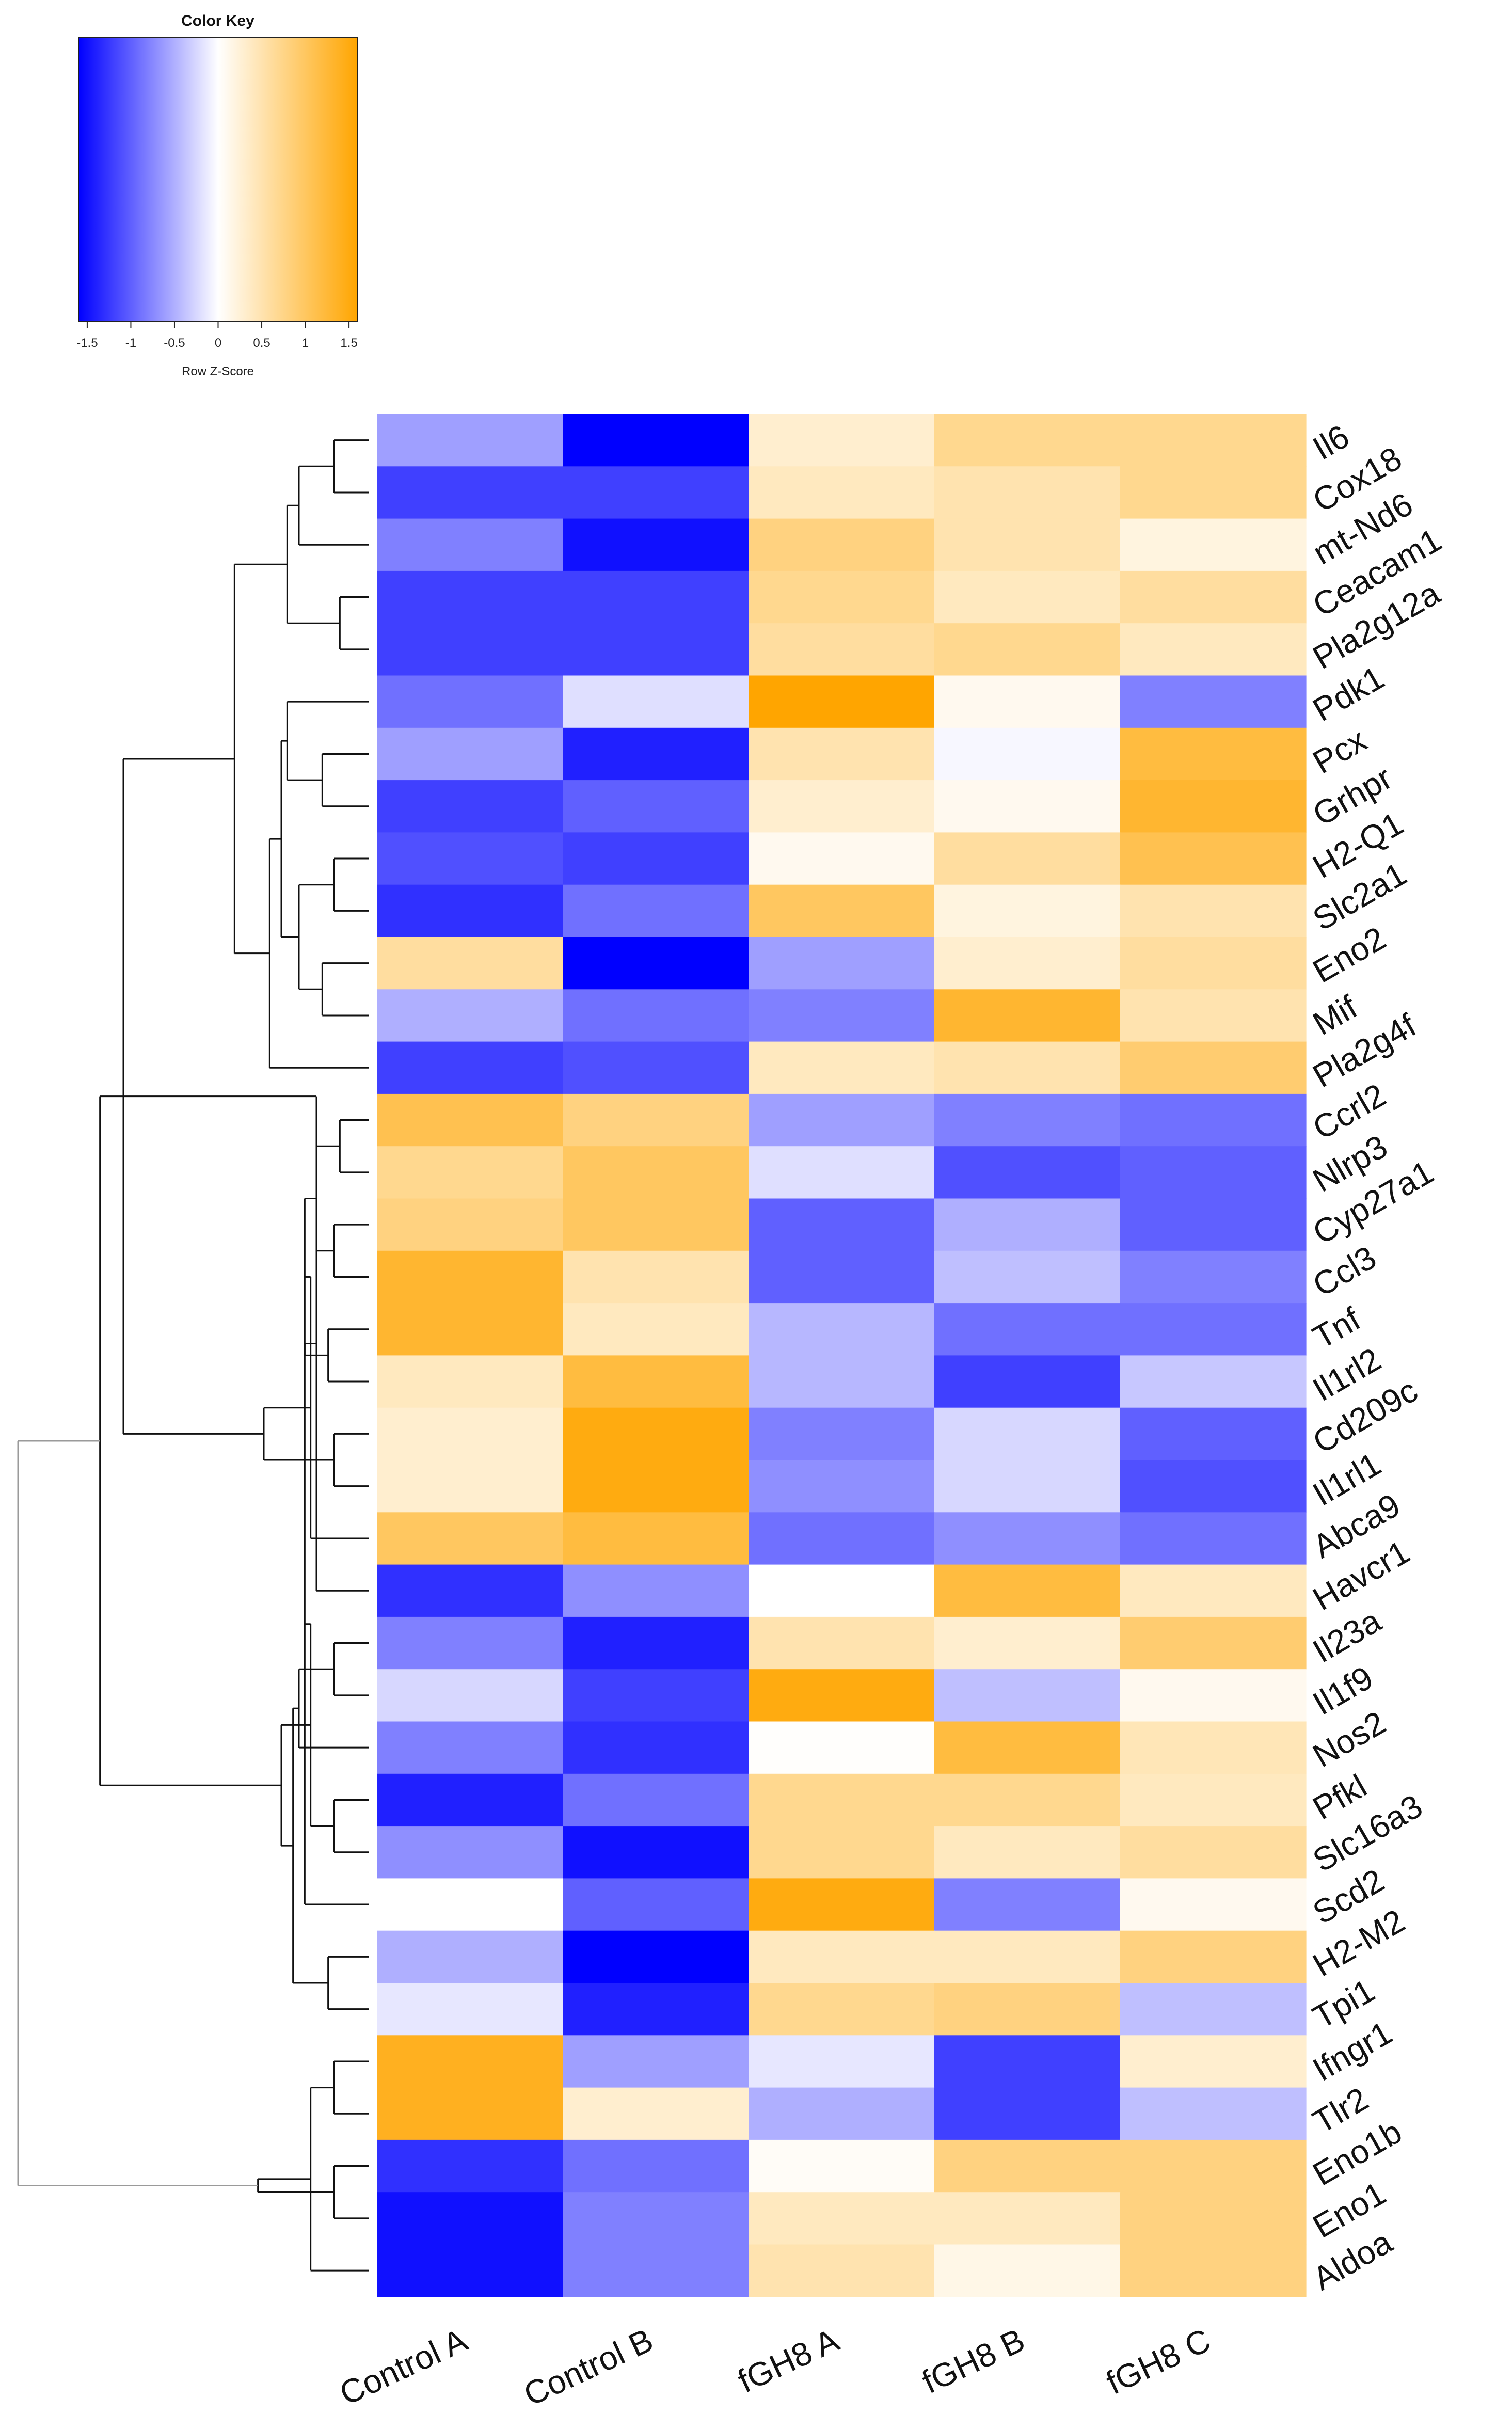  What do you see at coordinates (404, 2366) in the screenshot?
I see `column-label: Control A` at bounding box center [404, 2366].